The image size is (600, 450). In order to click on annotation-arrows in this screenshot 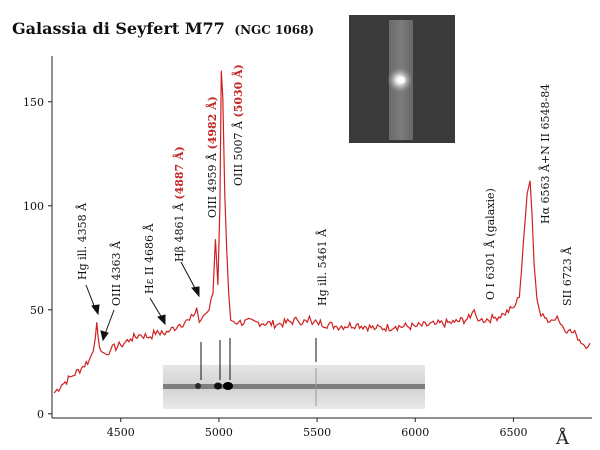, I will do `click(142, 301)`.